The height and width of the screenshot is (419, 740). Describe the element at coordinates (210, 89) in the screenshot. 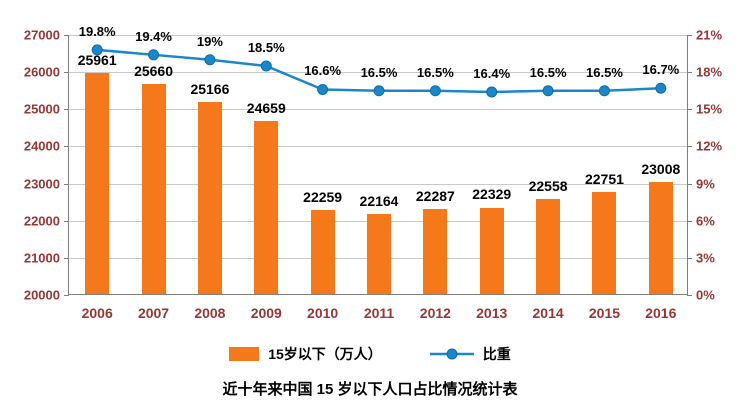

I see `bar-value-label-2008: 25166` at that location.